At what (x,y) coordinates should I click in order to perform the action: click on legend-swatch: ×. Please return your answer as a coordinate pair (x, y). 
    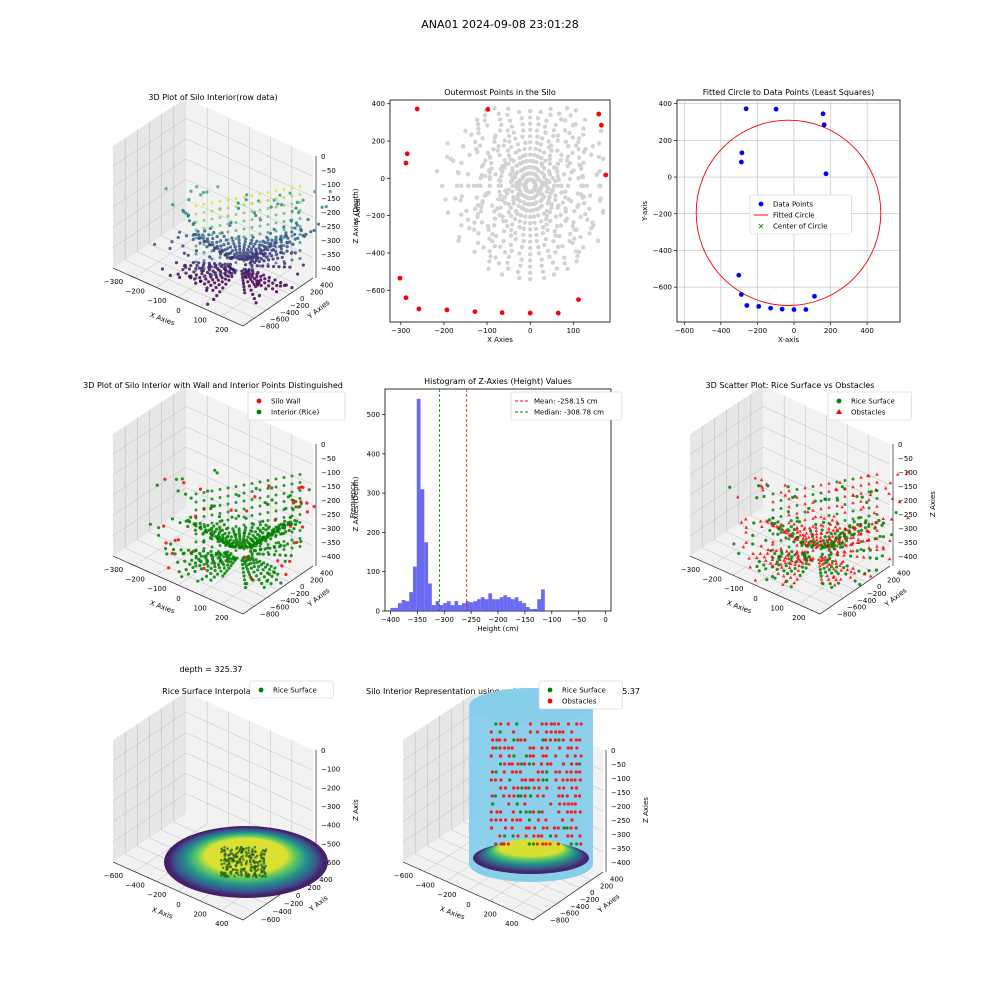
    Looking at the image, I should click on (761, 227).